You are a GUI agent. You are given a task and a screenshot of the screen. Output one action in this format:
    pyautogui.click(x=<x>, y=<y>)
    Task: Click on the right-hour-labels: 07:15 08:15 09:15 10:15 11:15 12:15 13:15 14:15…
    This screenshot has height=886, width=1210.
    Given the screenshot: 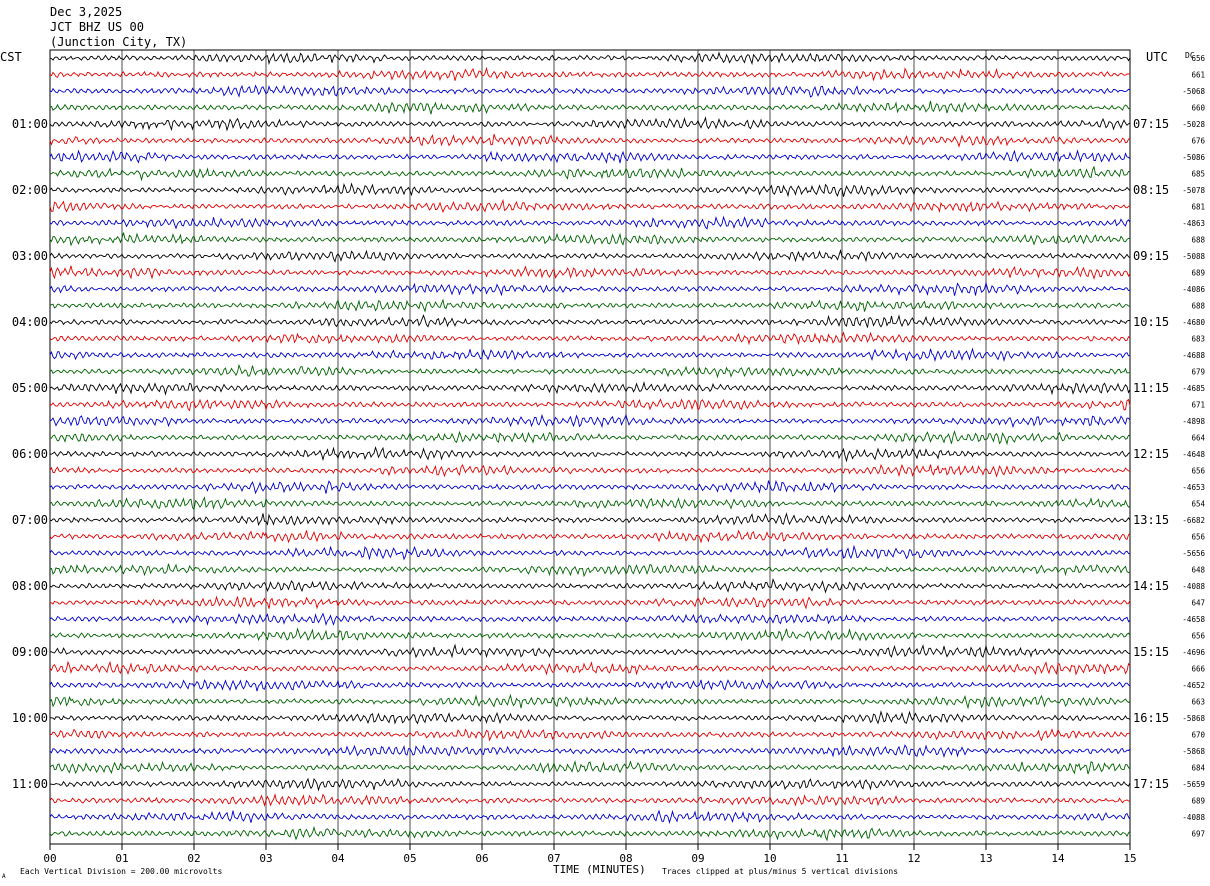 What is the action you would take?
    pyautogui.click(x=1151, y=454)
    